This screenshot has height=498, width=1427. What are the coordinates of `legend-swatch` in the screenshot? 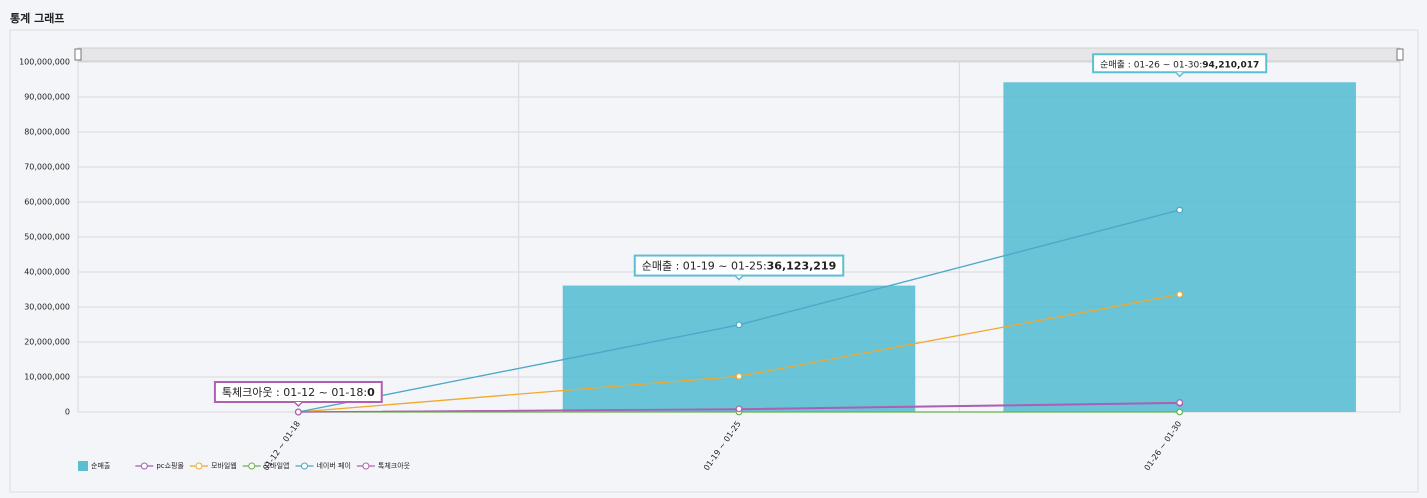 It's located at (83, 466).